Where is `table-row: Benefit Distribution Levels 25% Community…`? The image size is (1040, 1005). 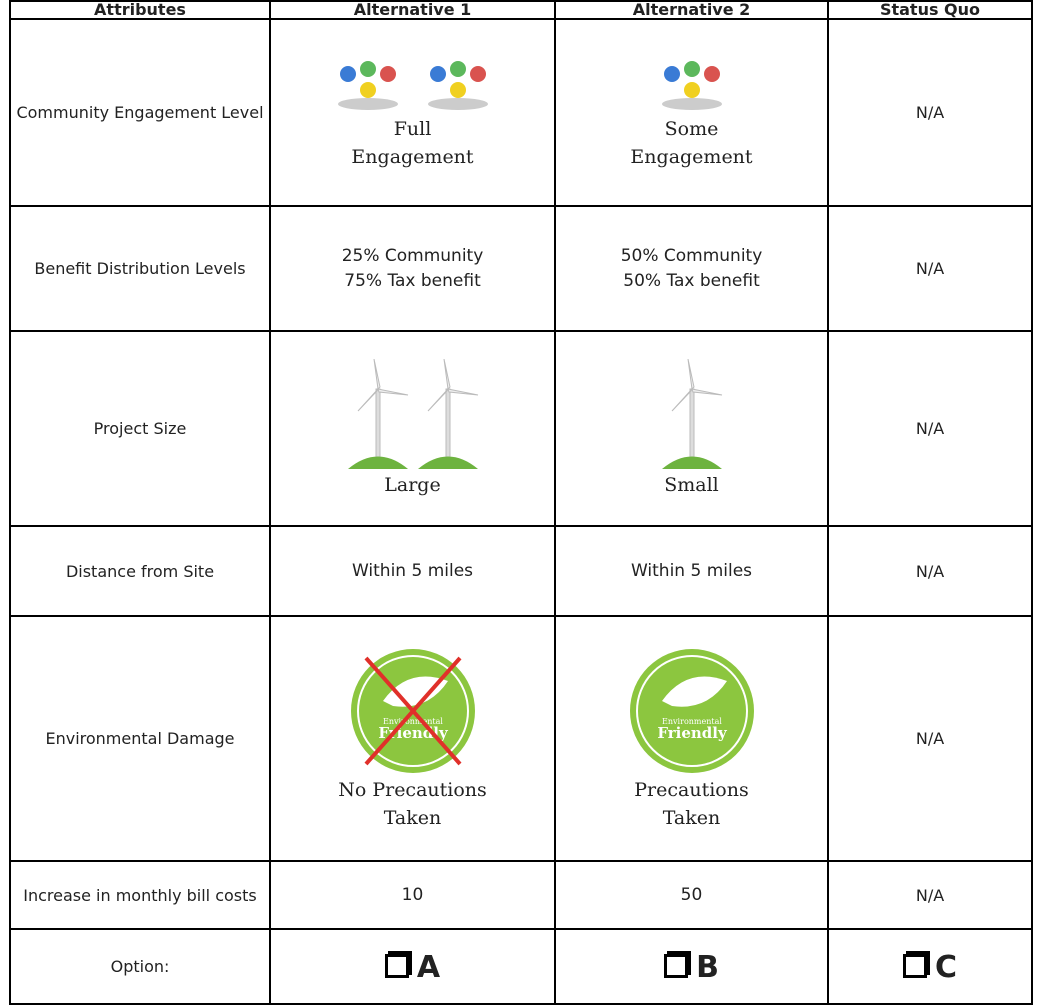 table-row: Benefit Distribution Levels 25% Community… is located at coordinates (521, 268).